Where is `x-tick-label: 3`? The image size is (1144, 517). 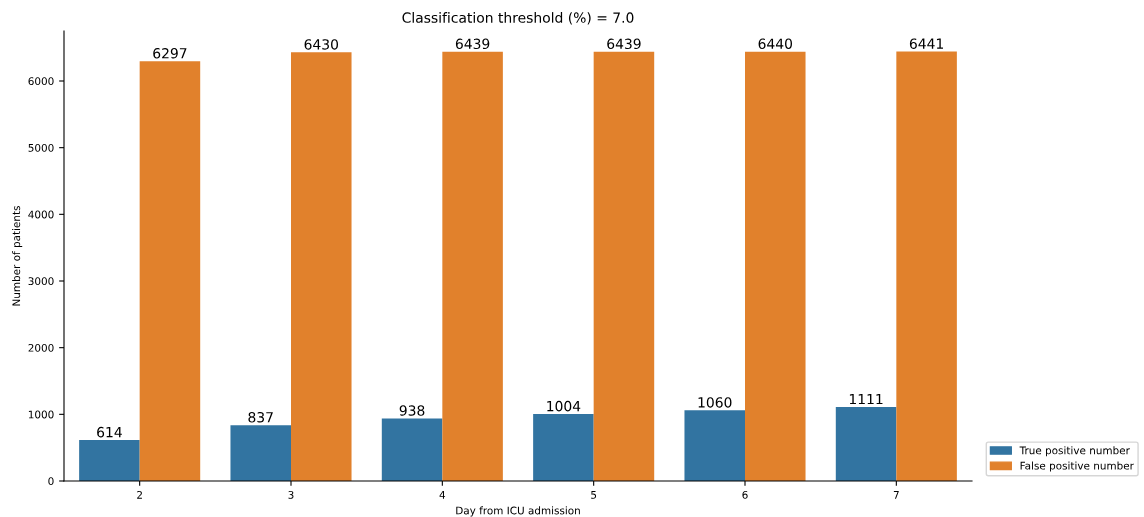
x-tick-label: 3 is located at coordinates (291, 494).